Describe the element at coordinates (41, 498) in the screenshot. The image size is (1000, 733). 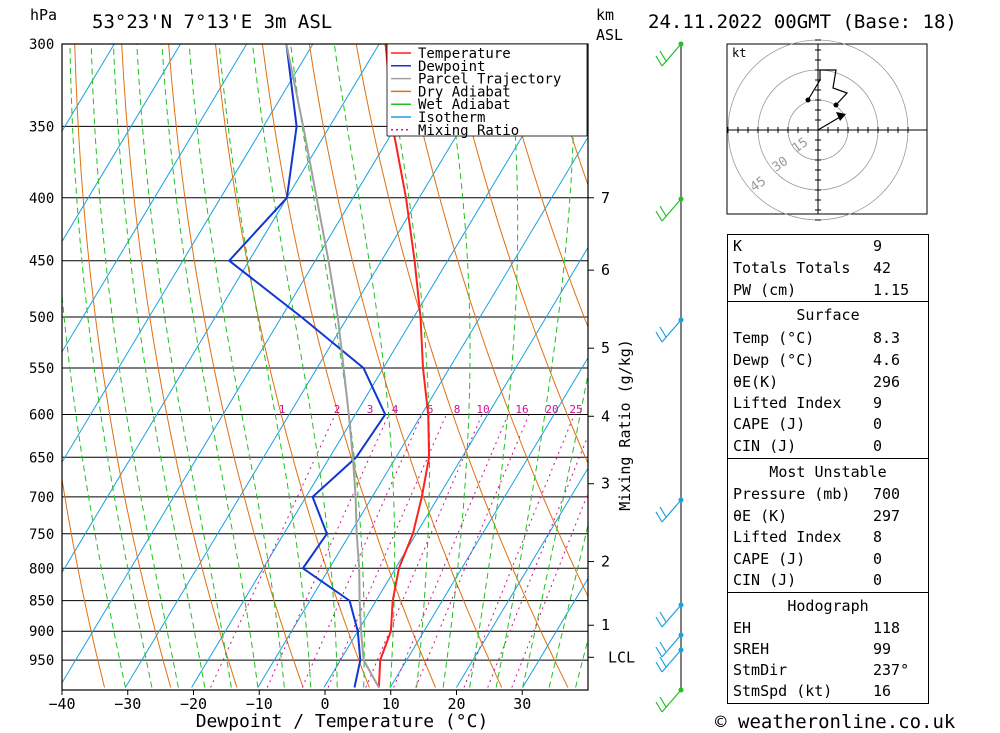
I see `pressure-tick-label: 700` at that location.